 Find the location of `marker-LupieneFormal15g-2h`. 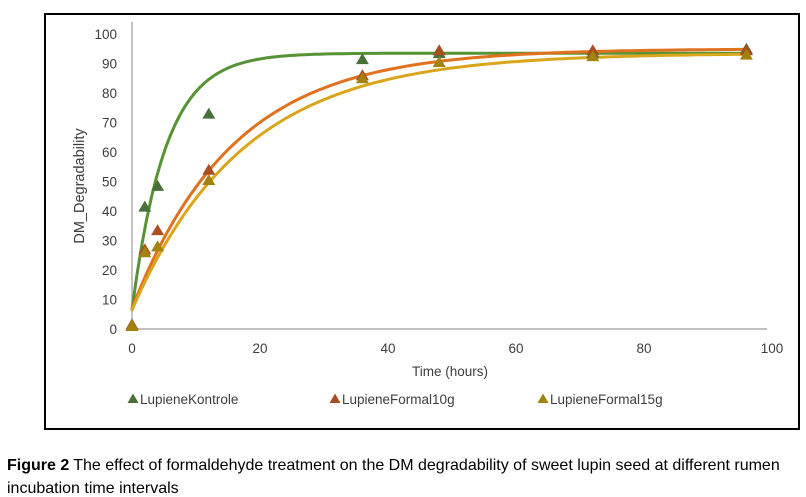

marker-LupieneFormal15g-2h is located at coordinates (145, 252).